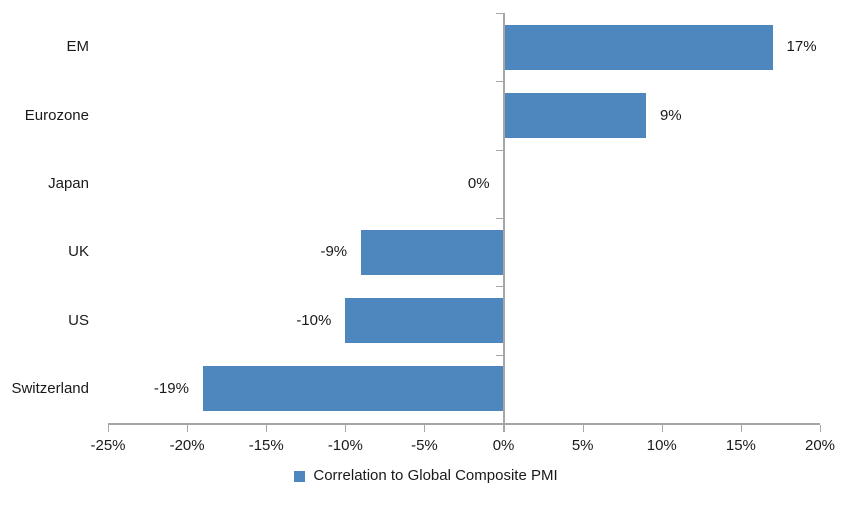  Describe the element at coordinates (187, 445) in the screenshot. I see `x-axis-tick-label: -20%` at that location.